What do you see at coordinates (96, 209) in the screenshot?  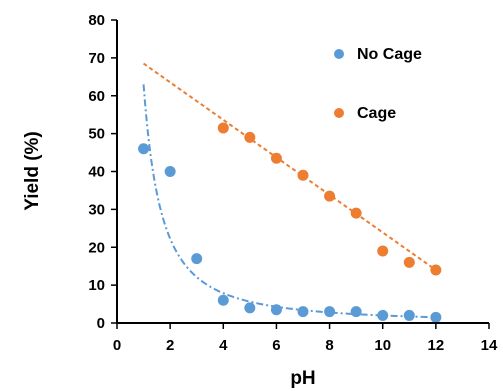 I see `y-tick-label: 30` at bounding box center [96, 209].